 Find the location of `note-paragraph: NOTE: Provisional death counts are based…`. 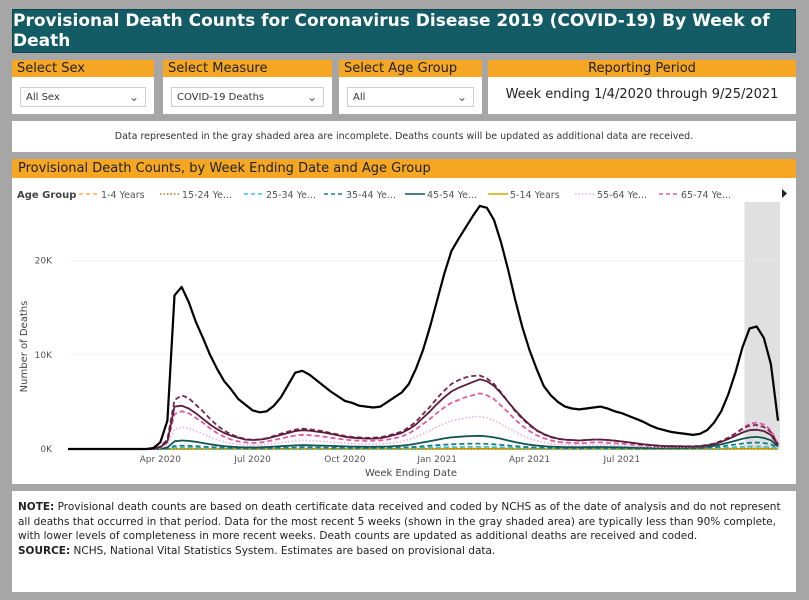

note-paragraph: NOTE: Provisional death counts are based… is located at coordinates (404, 522).